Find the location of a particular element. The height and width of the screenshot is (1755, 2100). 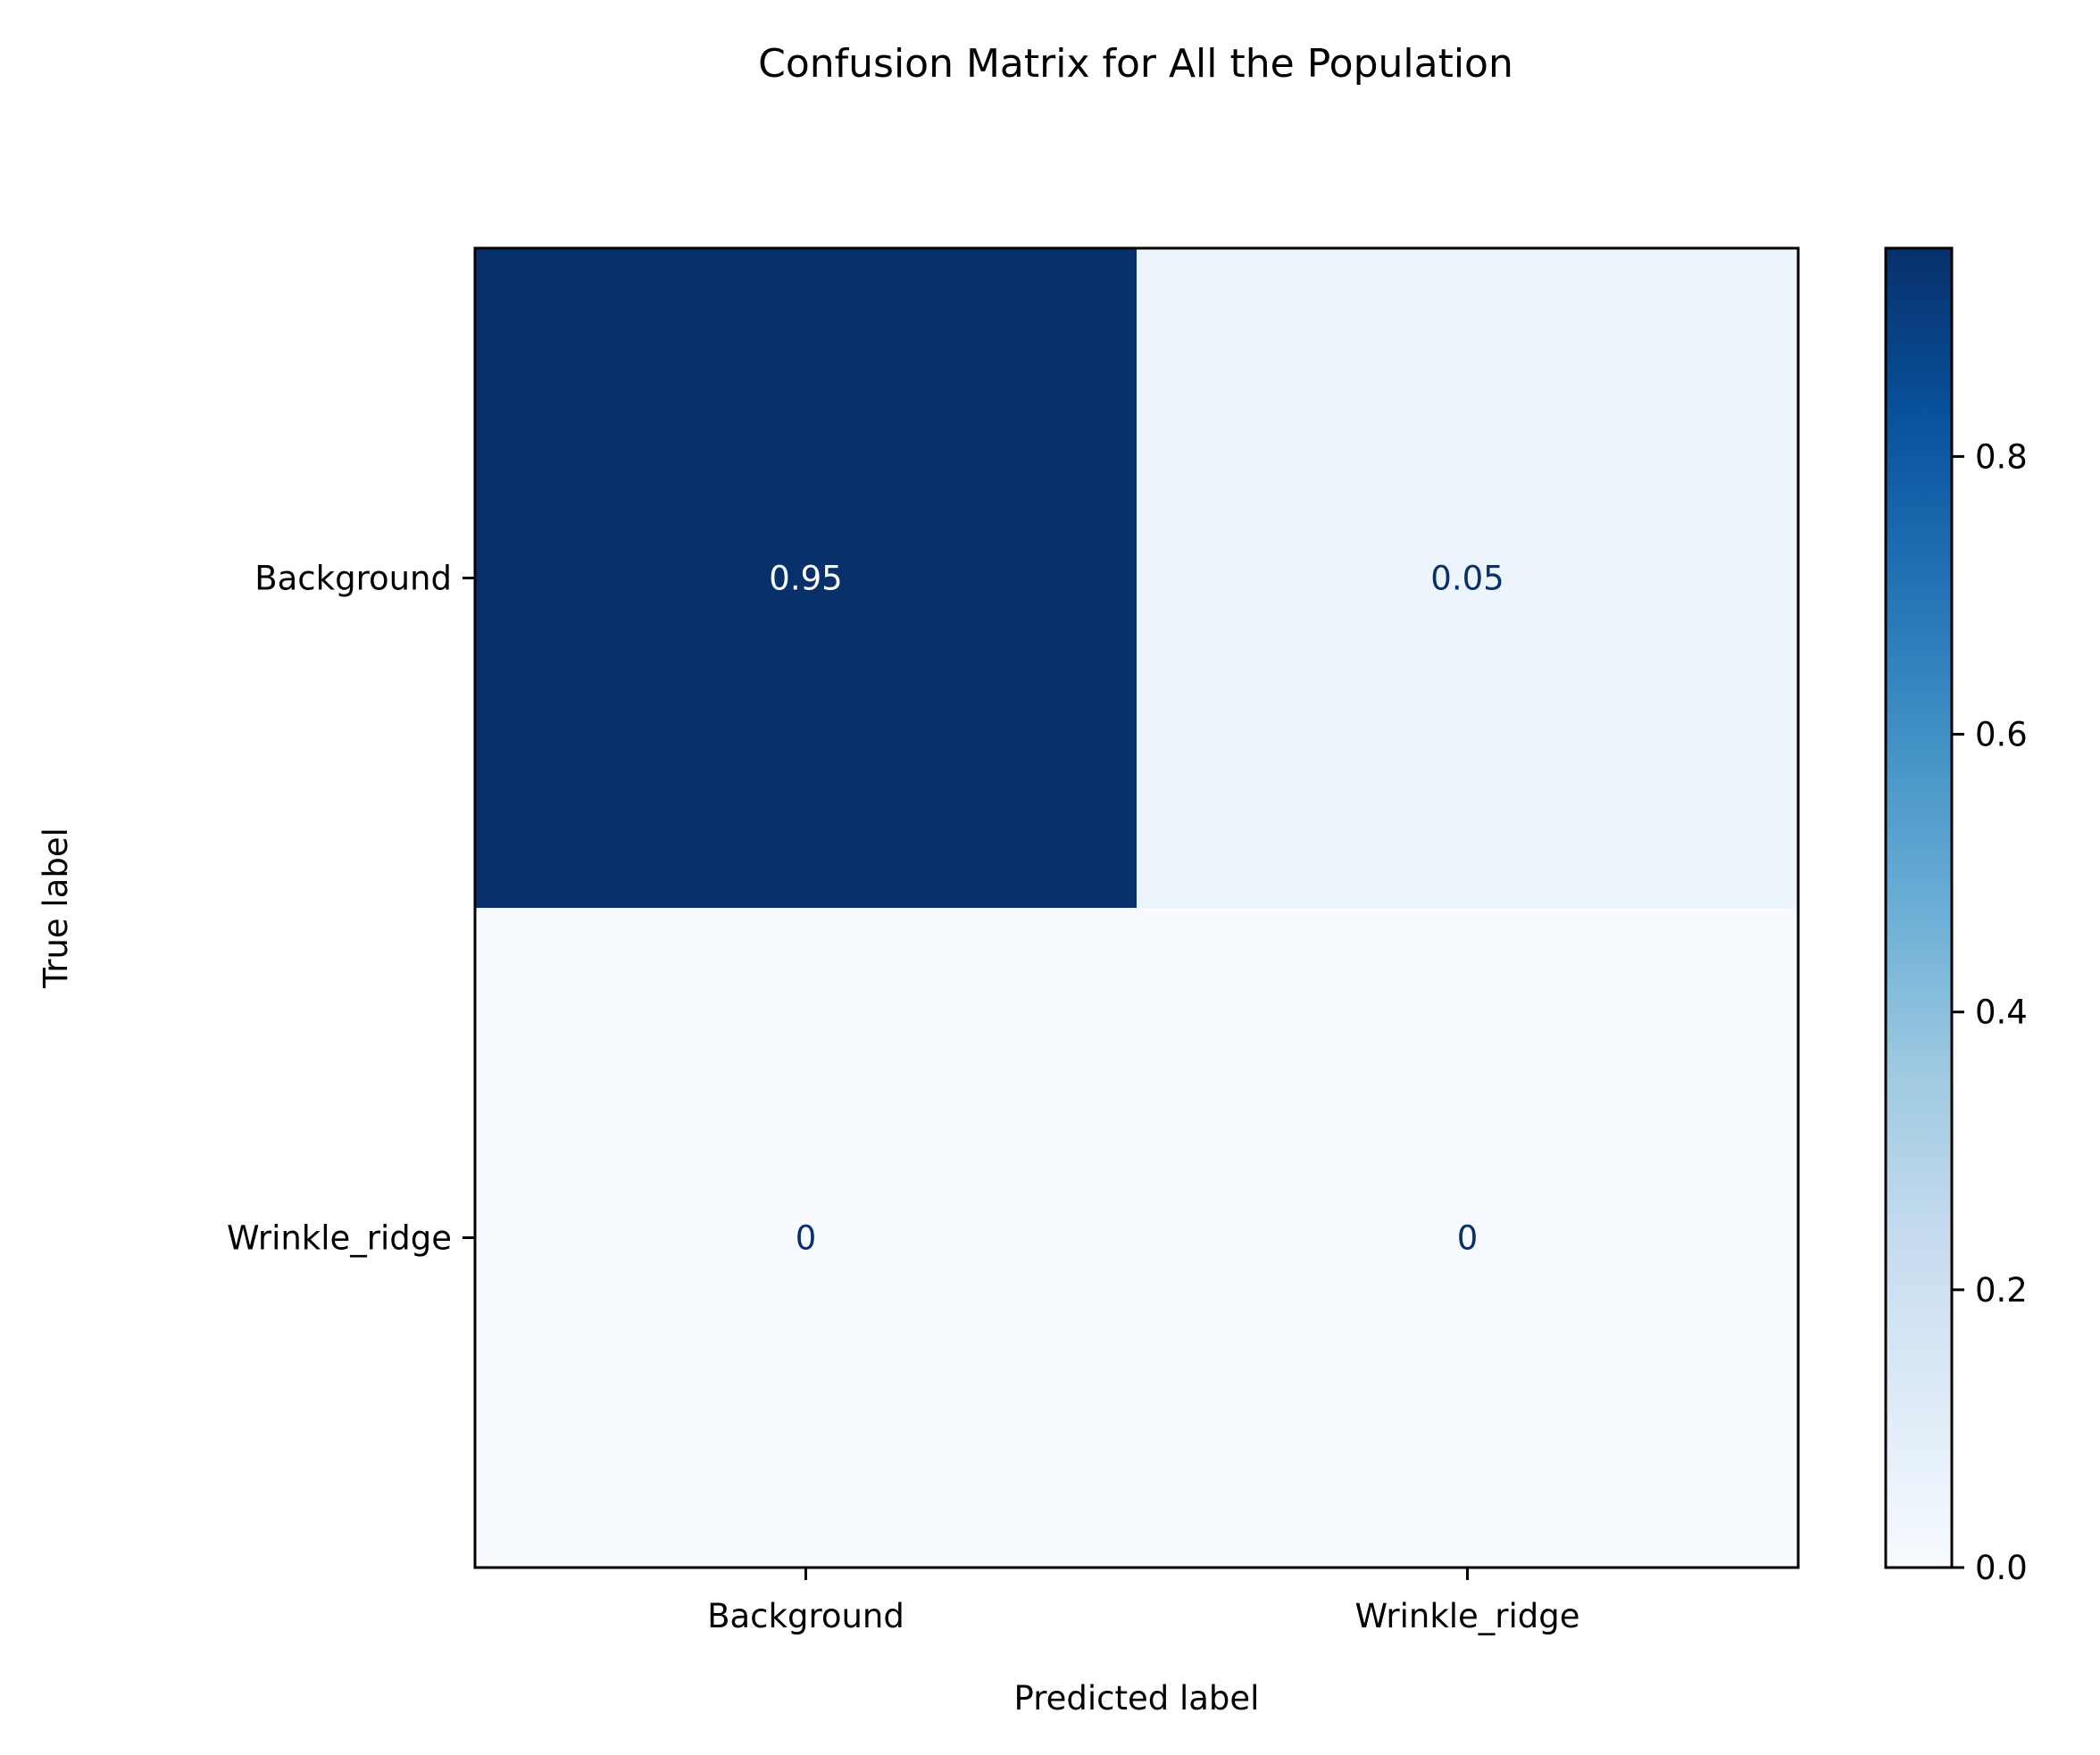

x-tick-label: Wrinkle_ridge is located at coordinates (1467, 1616).